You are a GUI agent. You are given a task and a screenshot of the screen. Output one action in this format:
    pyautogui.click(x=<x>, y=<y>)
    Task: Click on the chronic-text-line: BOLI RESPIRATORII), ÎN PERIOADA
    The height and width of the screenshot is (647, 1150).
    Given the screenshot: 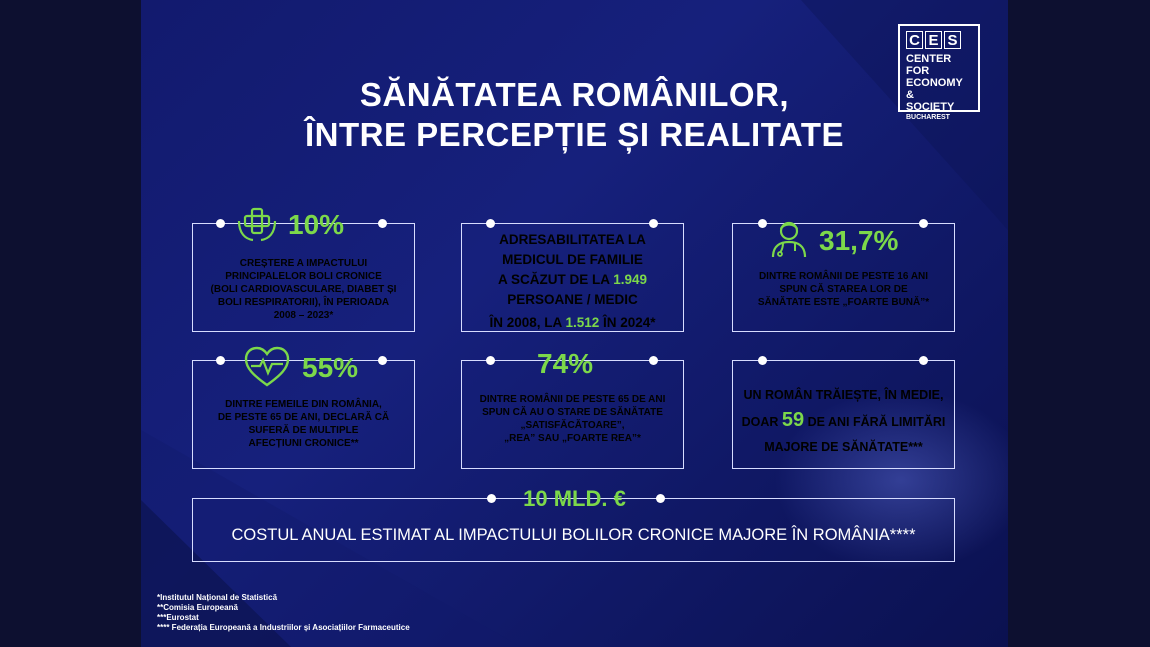 What is the action you would take?
    pyautogui.click(x=303, y=302)
    